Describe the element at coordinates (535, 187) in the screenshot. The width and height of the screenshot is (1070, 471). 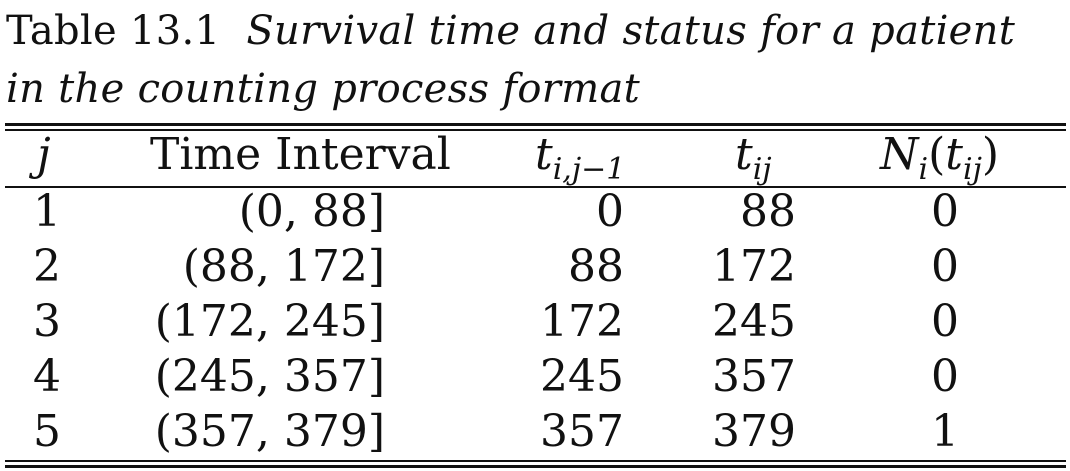
I see `header-rule` at that location.